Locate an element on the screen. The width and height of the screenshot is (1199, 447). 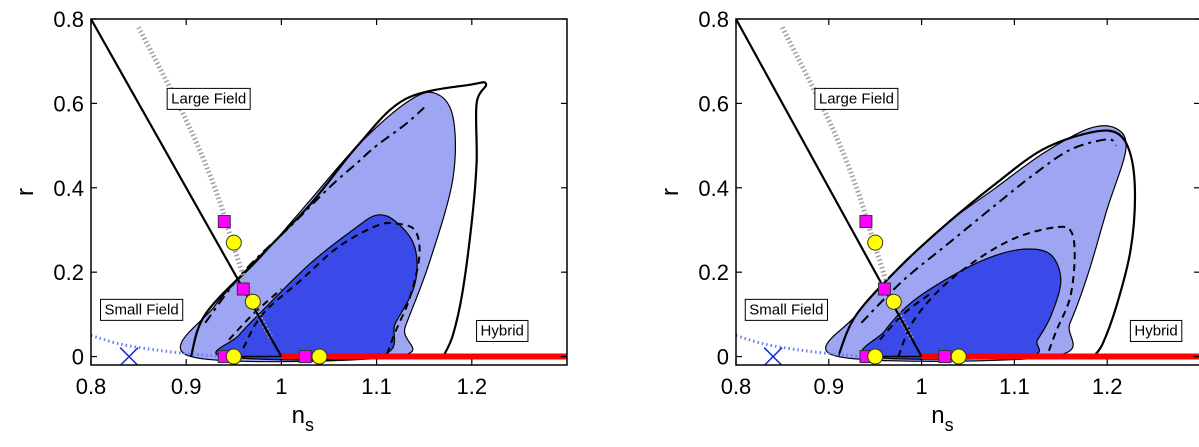
large-field-dotted-curve is located at coordinates (205, 183).